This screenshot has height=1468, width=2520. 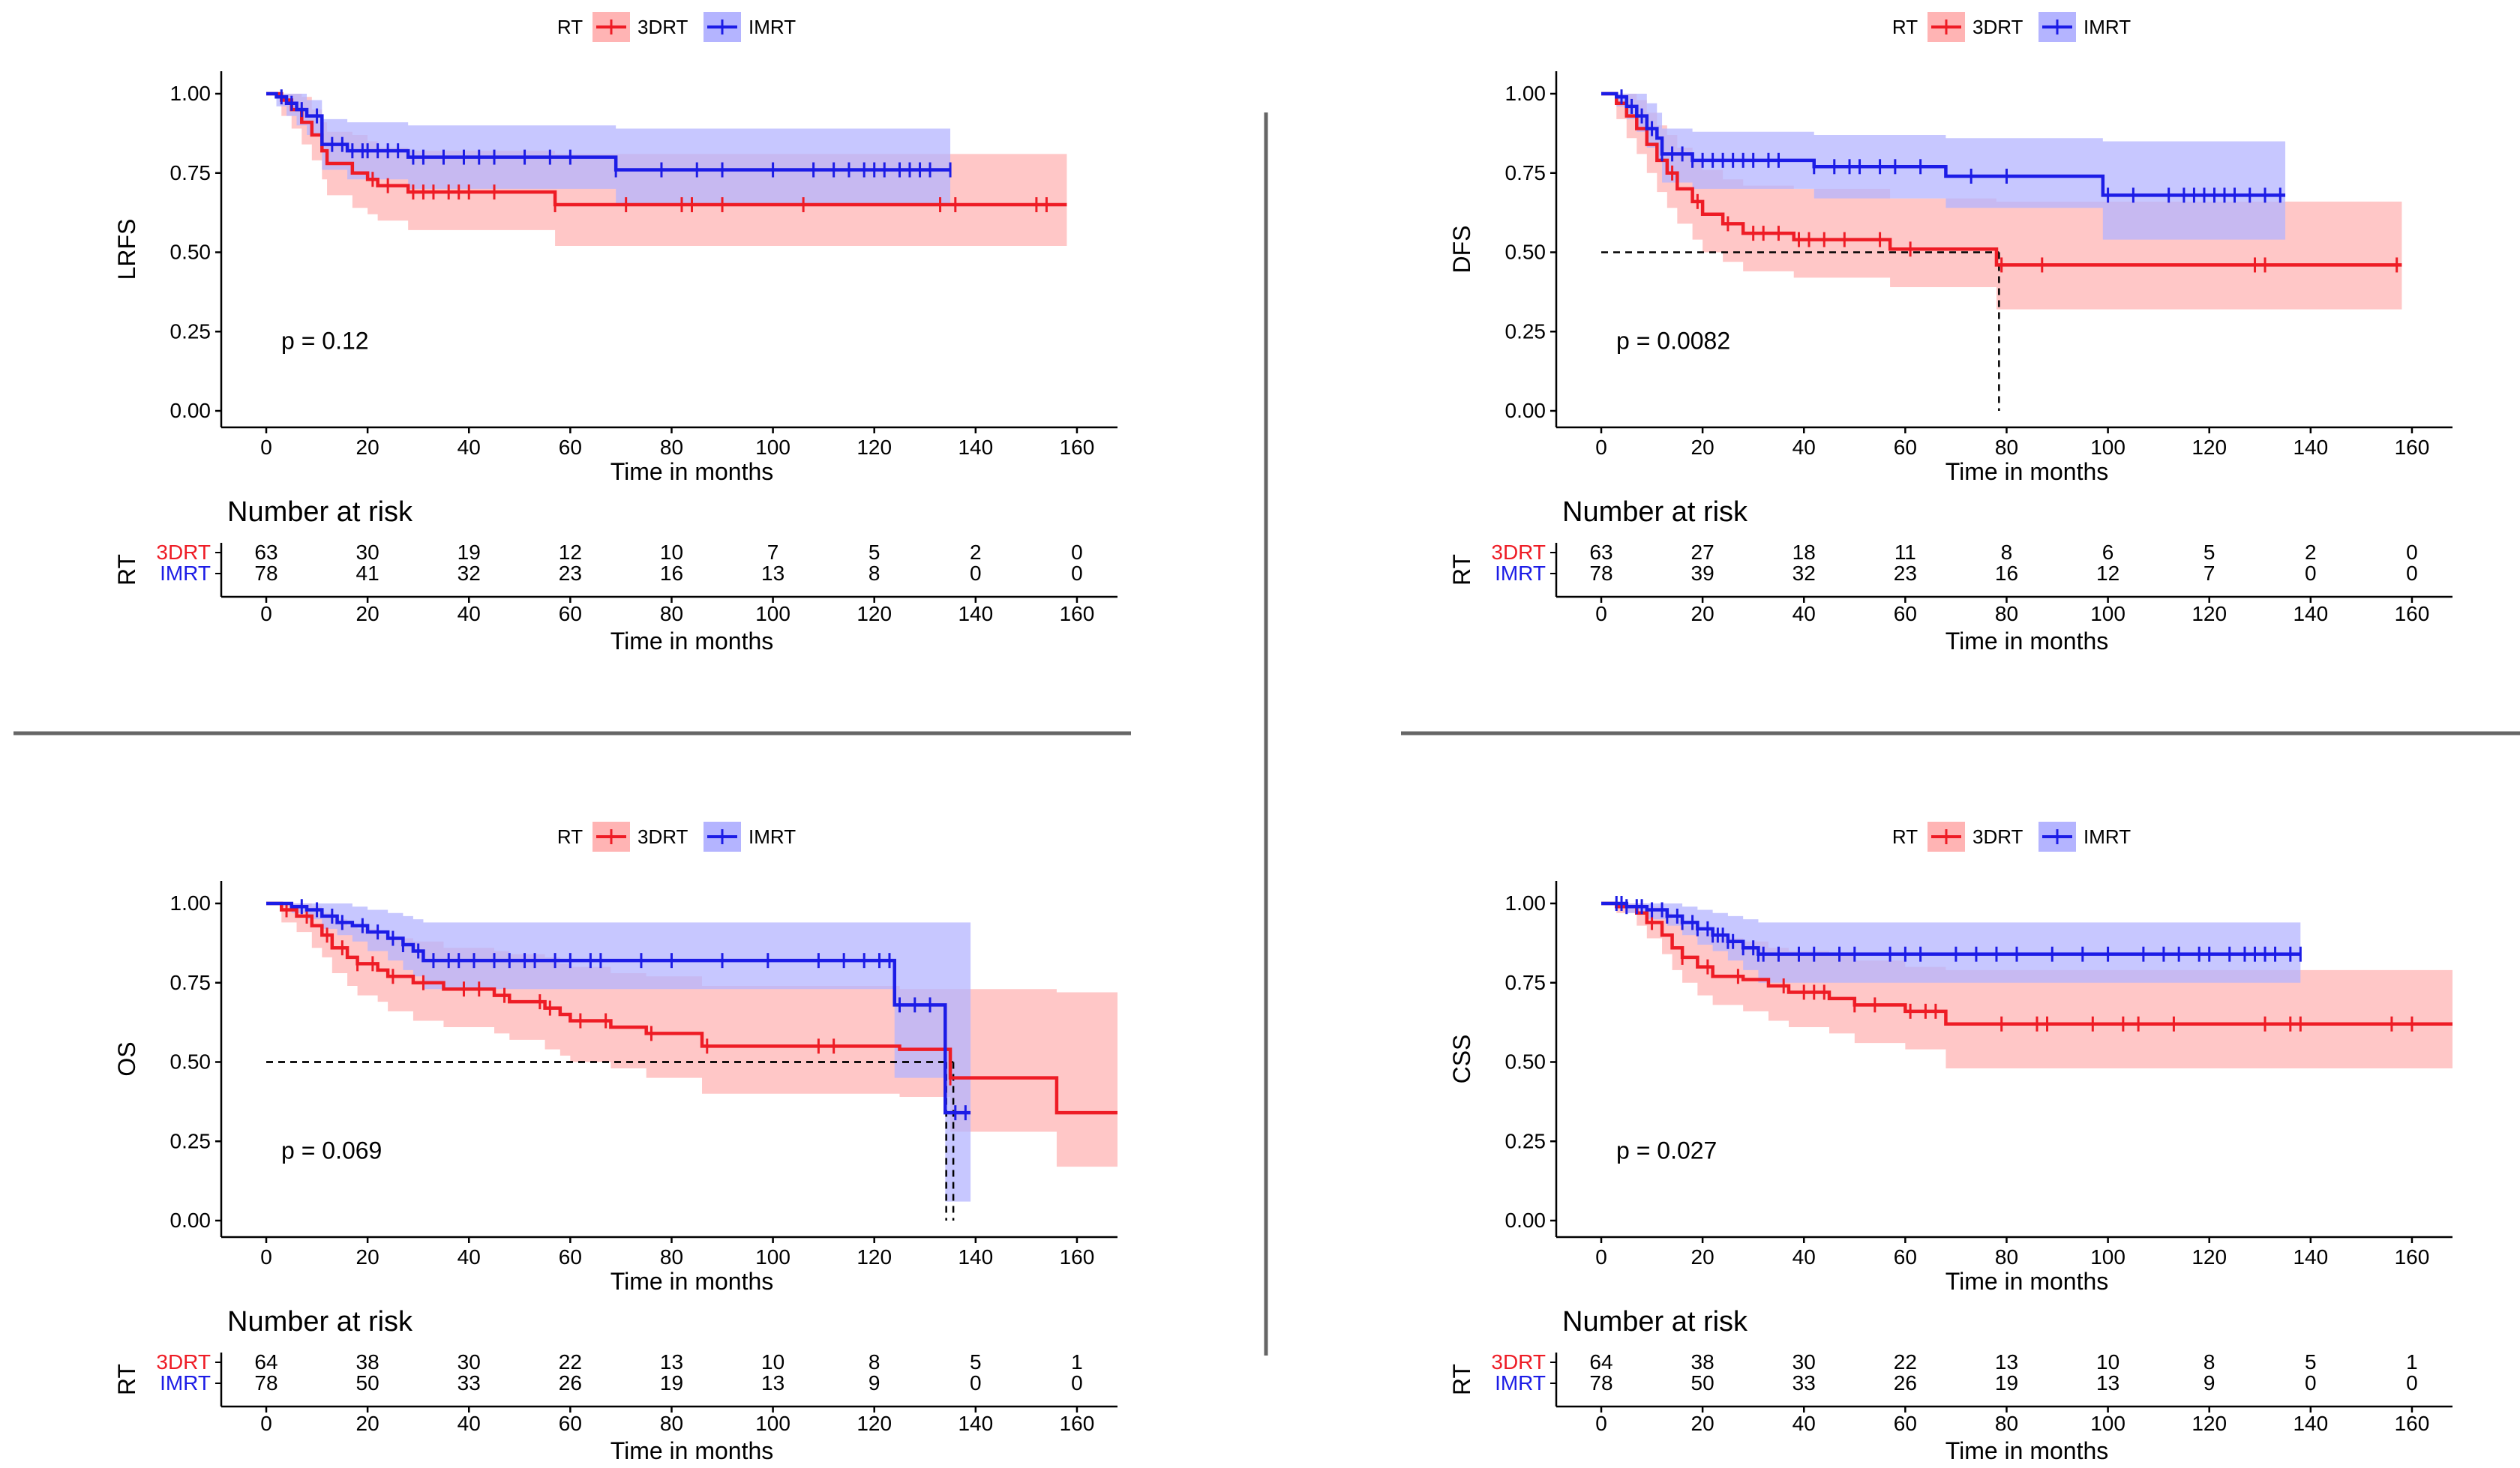 I want to click on risk-x-tick-label: 0, so click(x=266, y=1423).